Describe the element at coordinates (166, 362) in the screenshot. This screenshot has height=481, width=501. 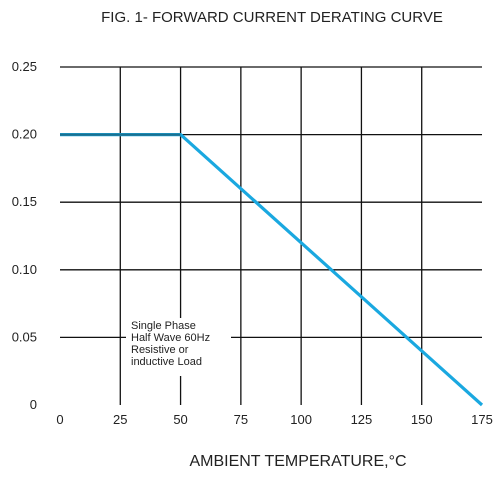
I see `annotation-line: inductive Load` at that location.